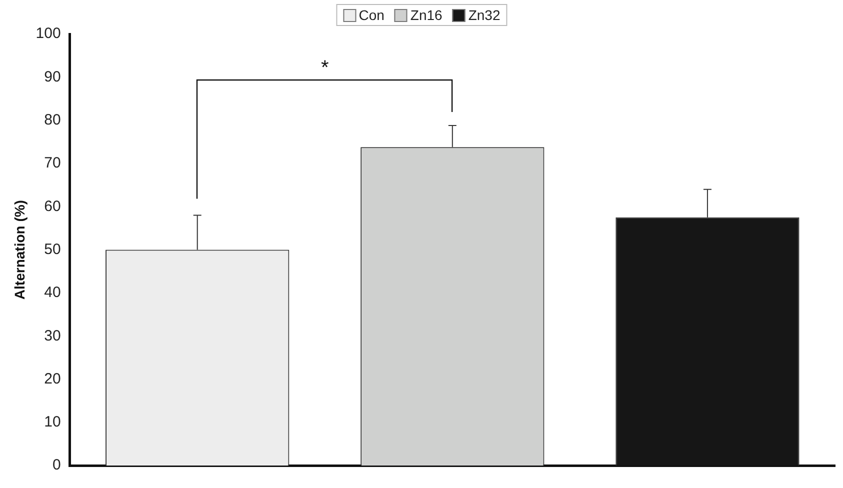  I want to click on y-axis-title: Alternation (%), so click(19, 250).